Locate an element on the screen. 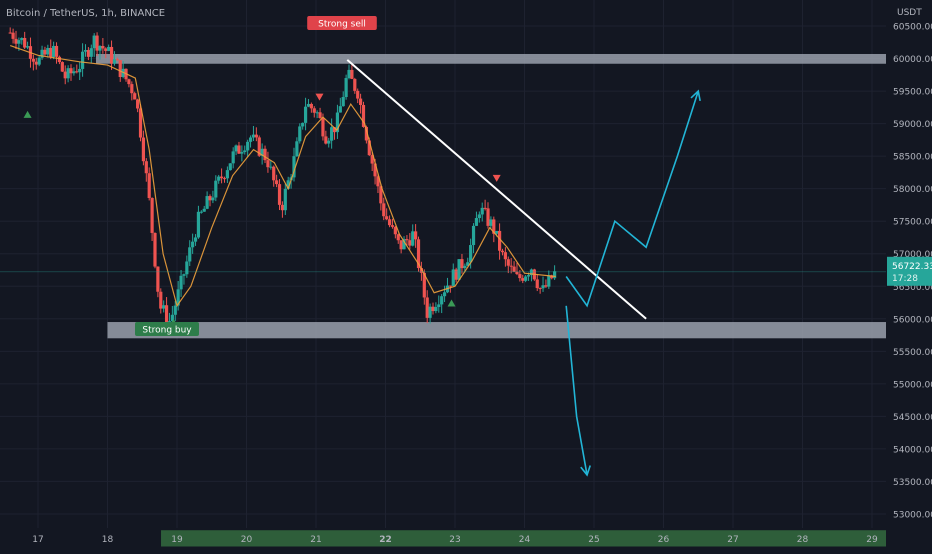 The height and width of the screenshot is (554, 932). x-tick-label: 25 is located at coordinates (593, 540).